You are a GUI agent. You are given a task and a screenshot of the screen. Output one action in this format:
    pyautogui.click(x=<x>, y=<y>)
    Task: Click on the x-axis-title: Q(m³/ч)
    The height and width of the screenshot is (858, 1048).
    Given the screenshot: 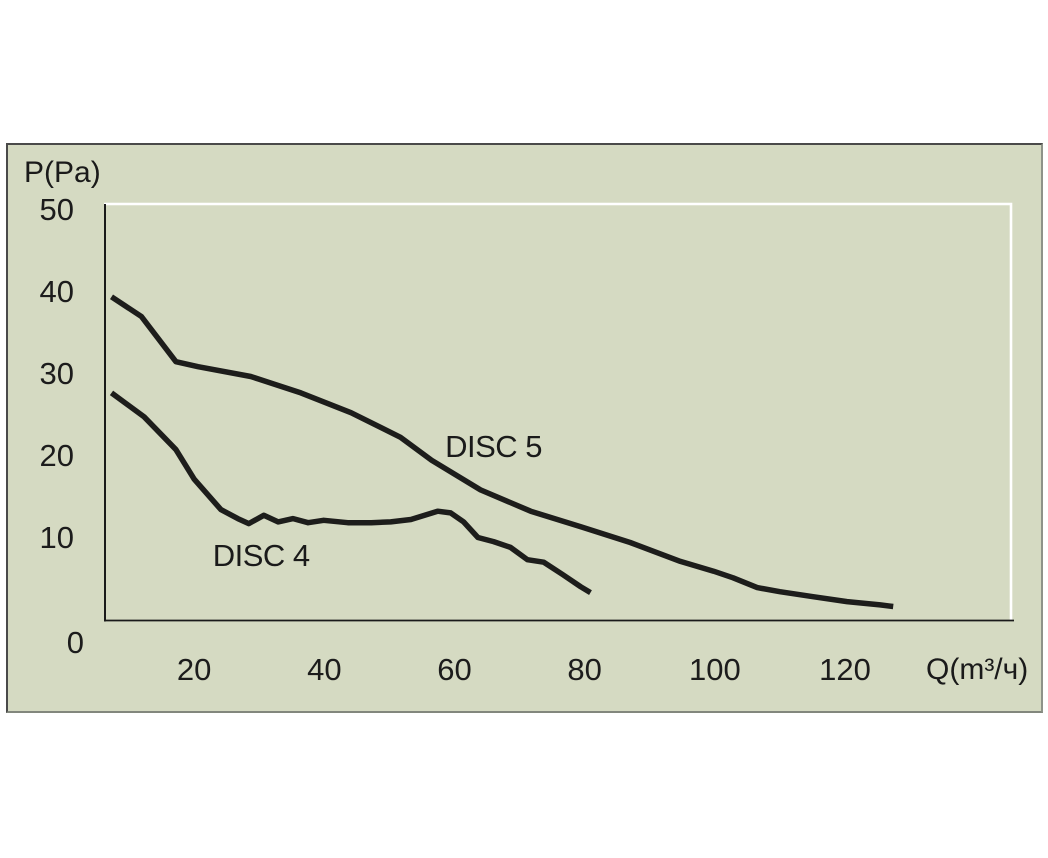 What is the action you would take?
    pyautogui.click(x=977, y=669)
    